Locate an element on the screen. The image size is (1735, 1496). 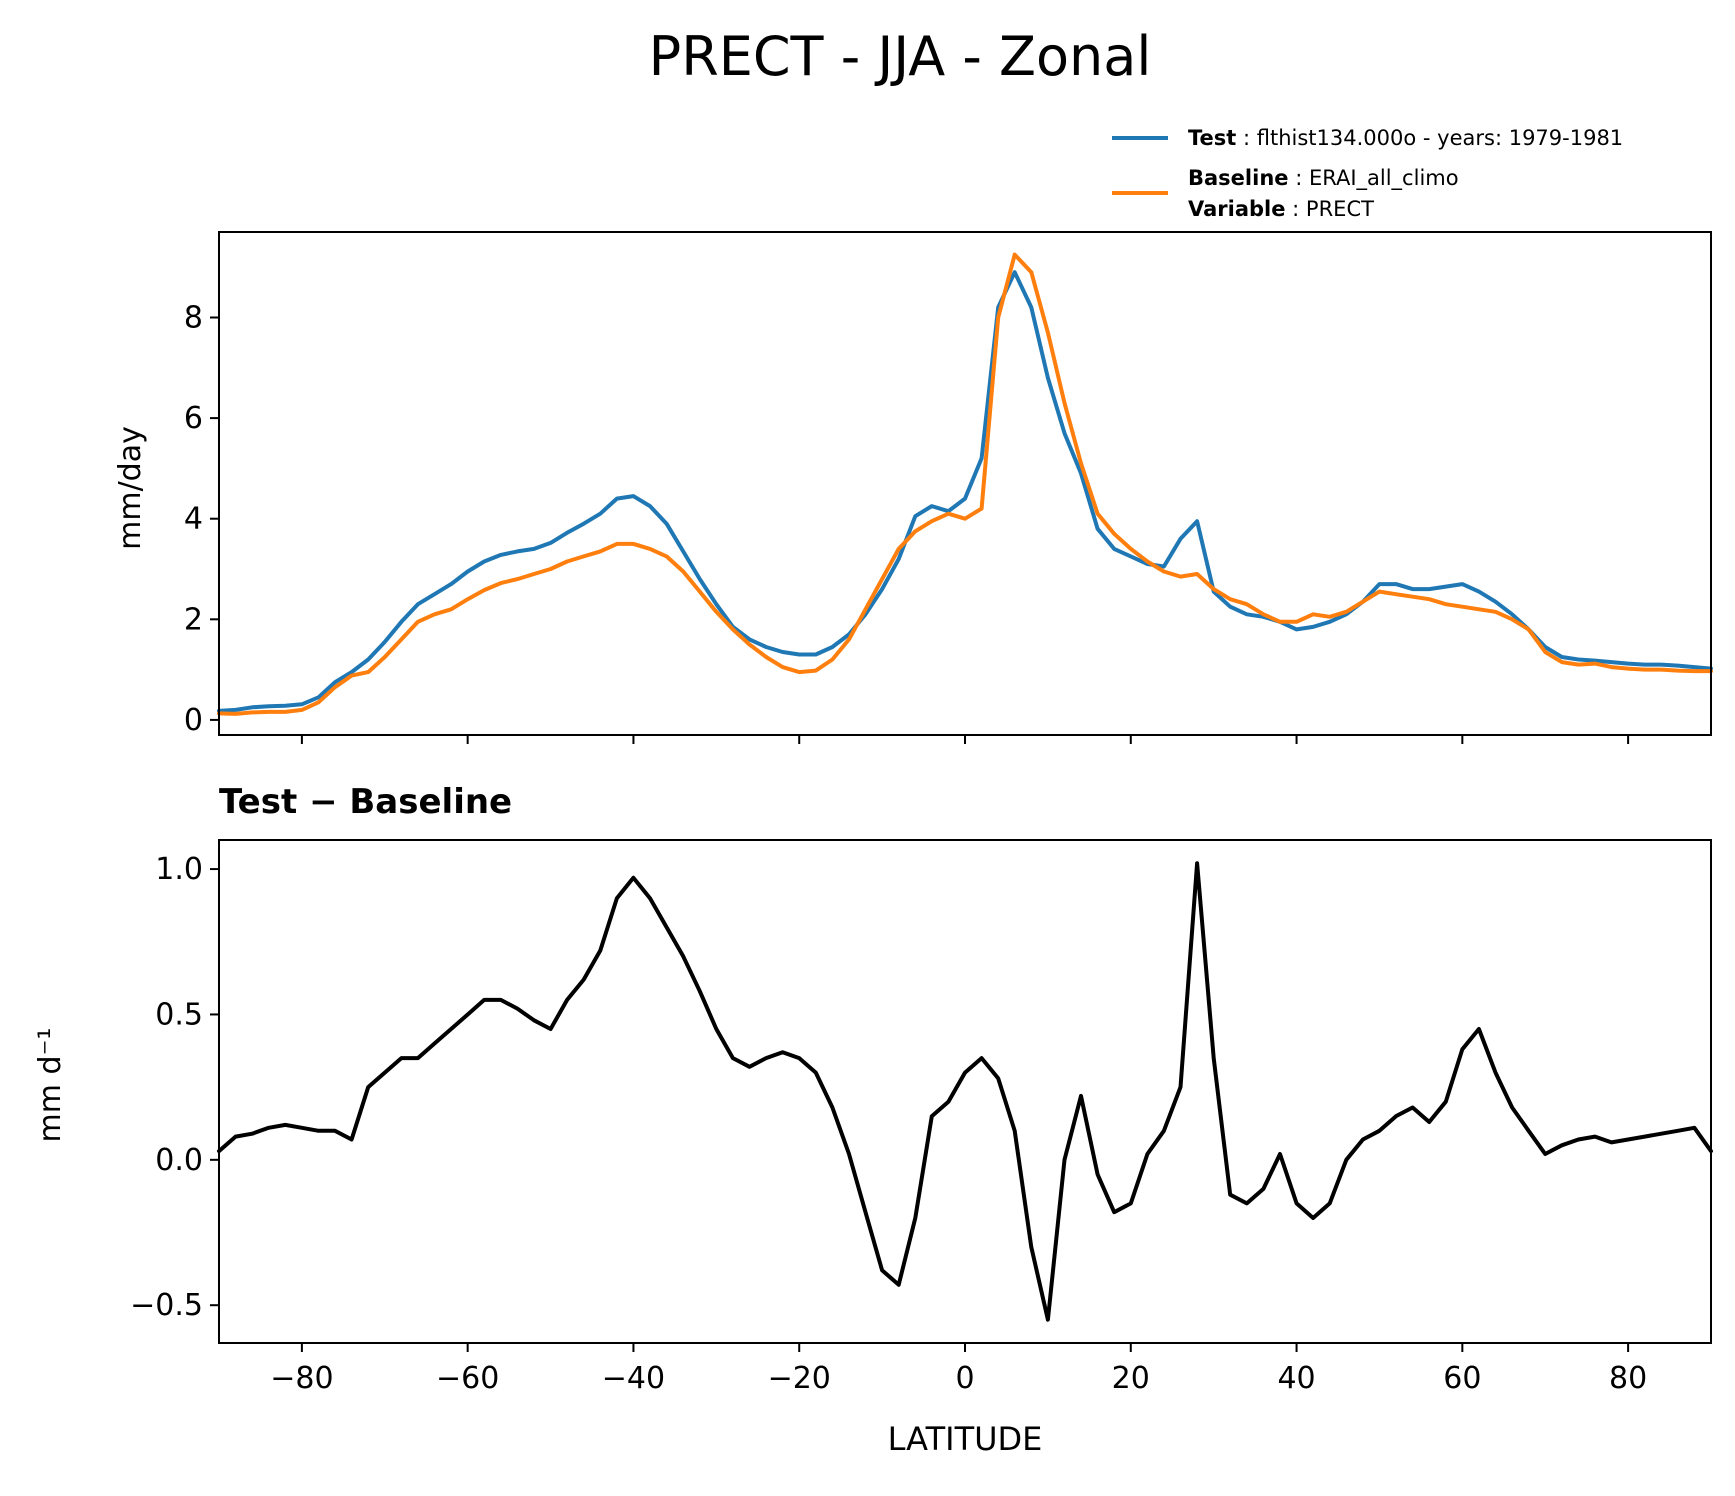
figure-title: PRECT - JJA - Zonal is located at coordinates (900, 56).